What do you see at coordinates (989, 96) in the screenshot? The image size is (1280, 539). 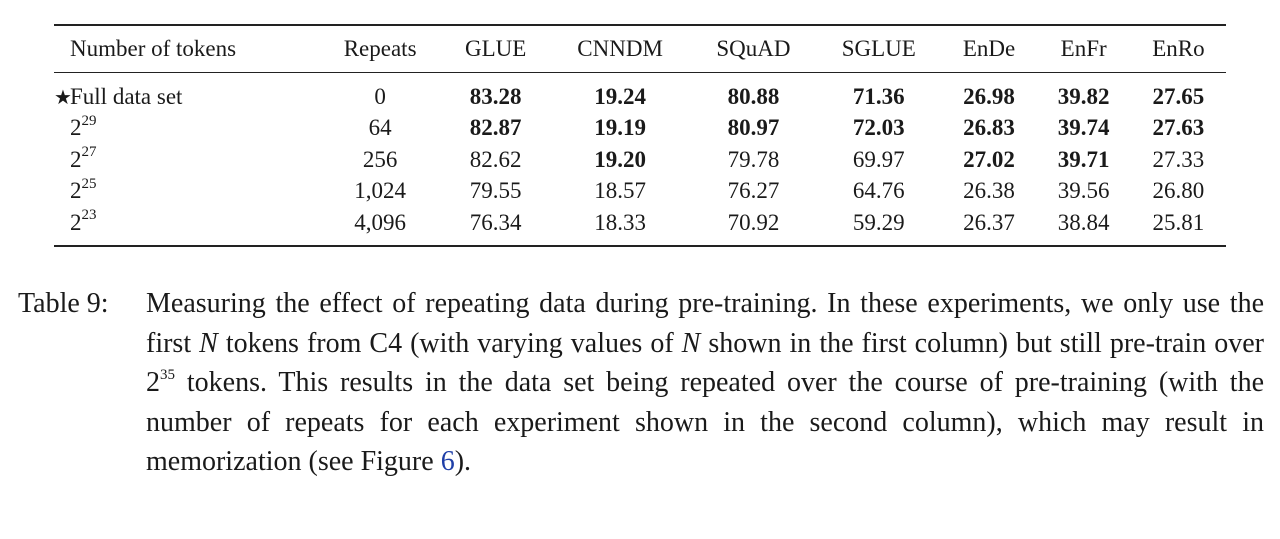 I see `score-cell: 26.98` at bounding box center [989, 96].